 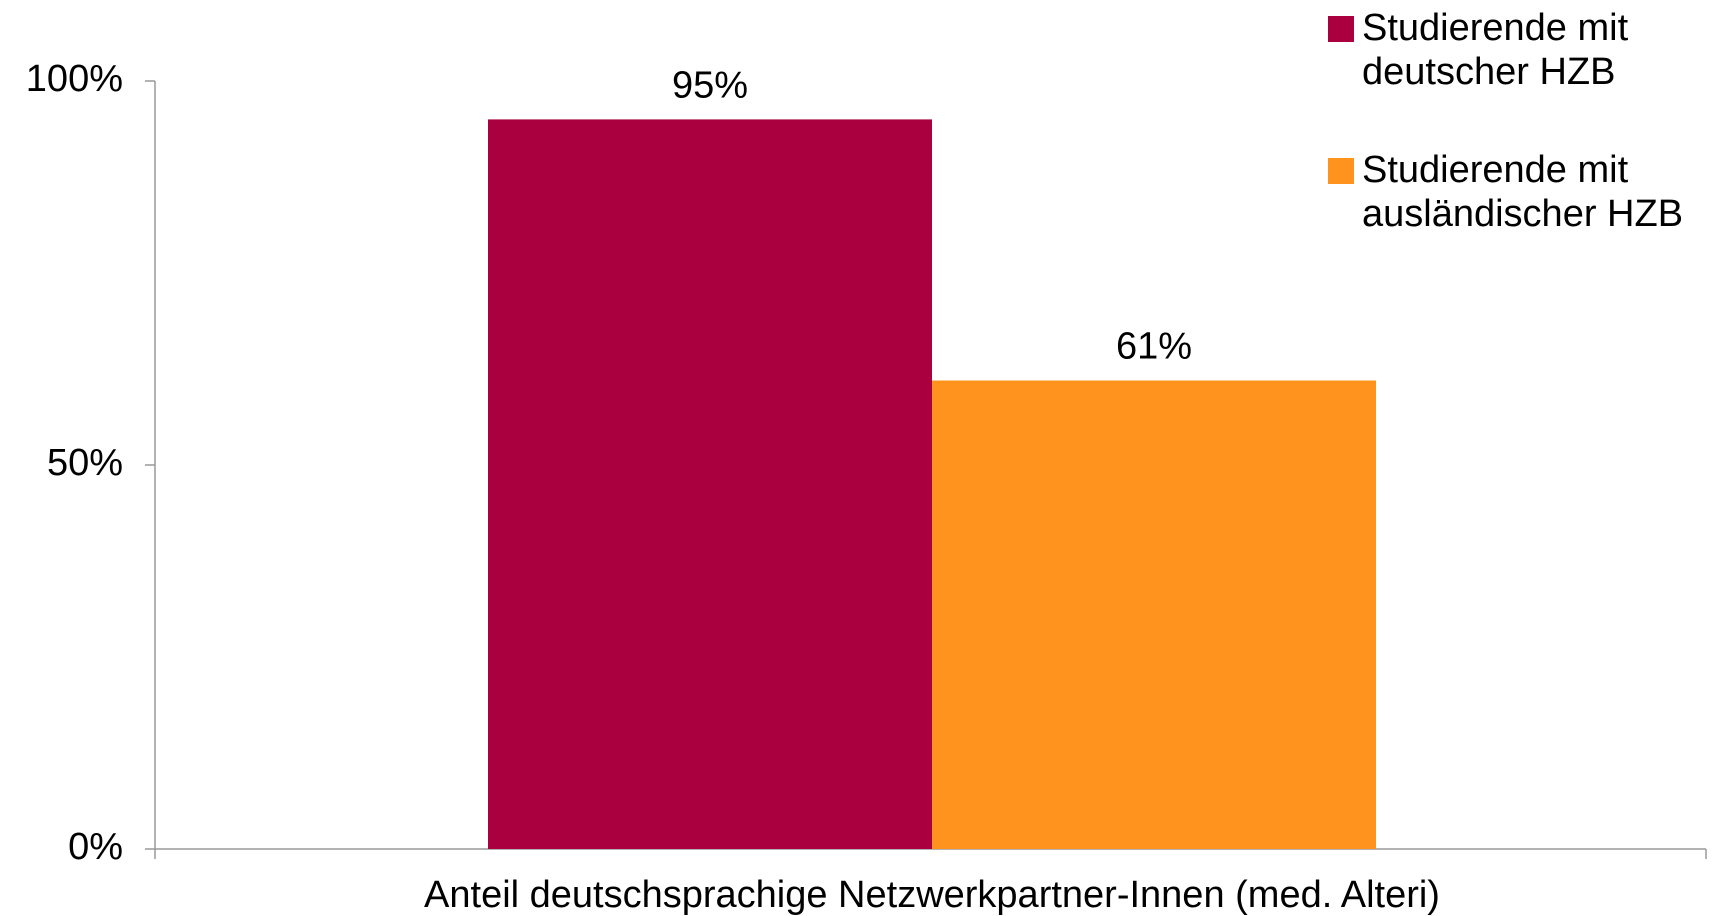 I want to click on bar, so click(x=1154, y=614).